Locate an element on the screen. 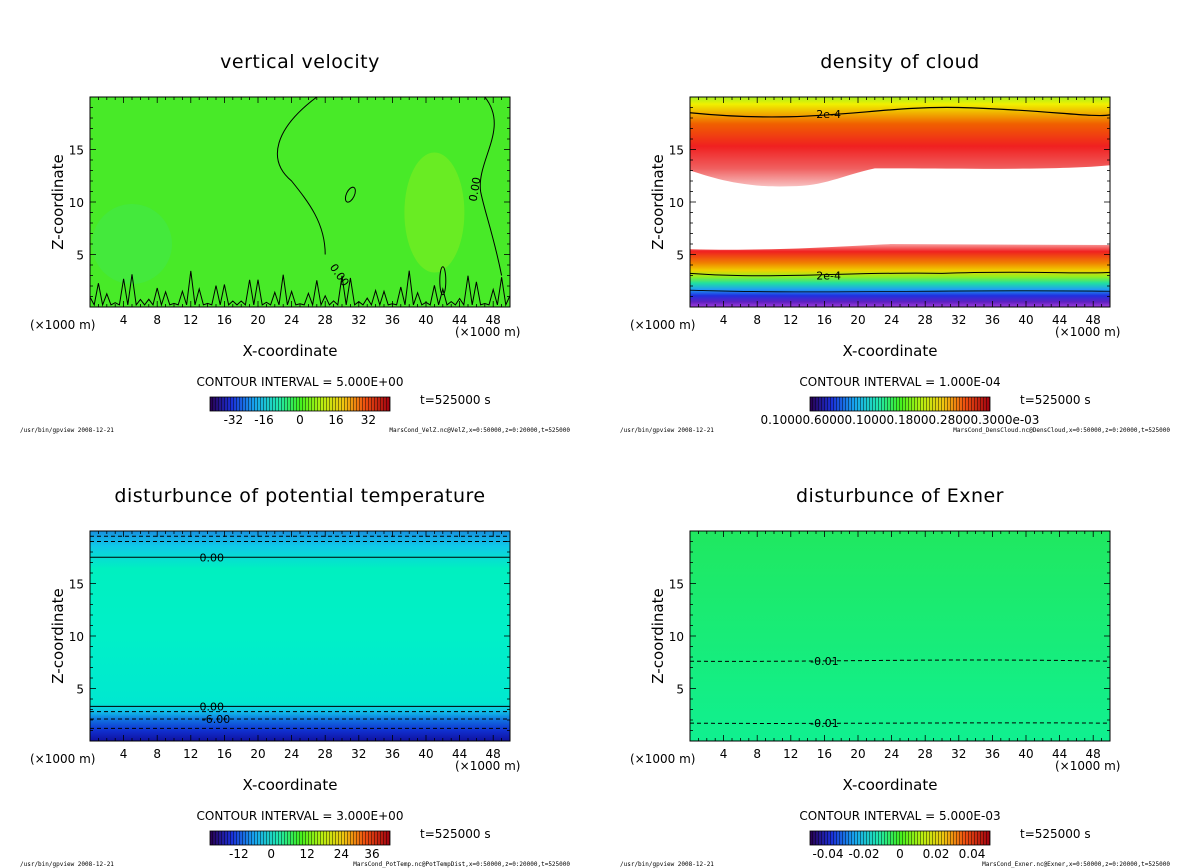  colorbar-tick-label: -12 is located at coordinates (239, 854).